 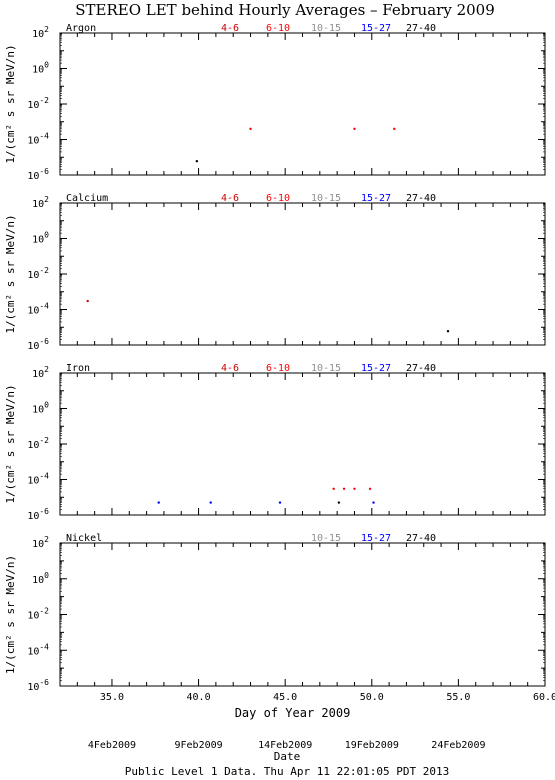 What do you see at coordinates (87, 198) in the screenshot?
I see `panel-element-name: Calcium` at bounding box center [87, 198].